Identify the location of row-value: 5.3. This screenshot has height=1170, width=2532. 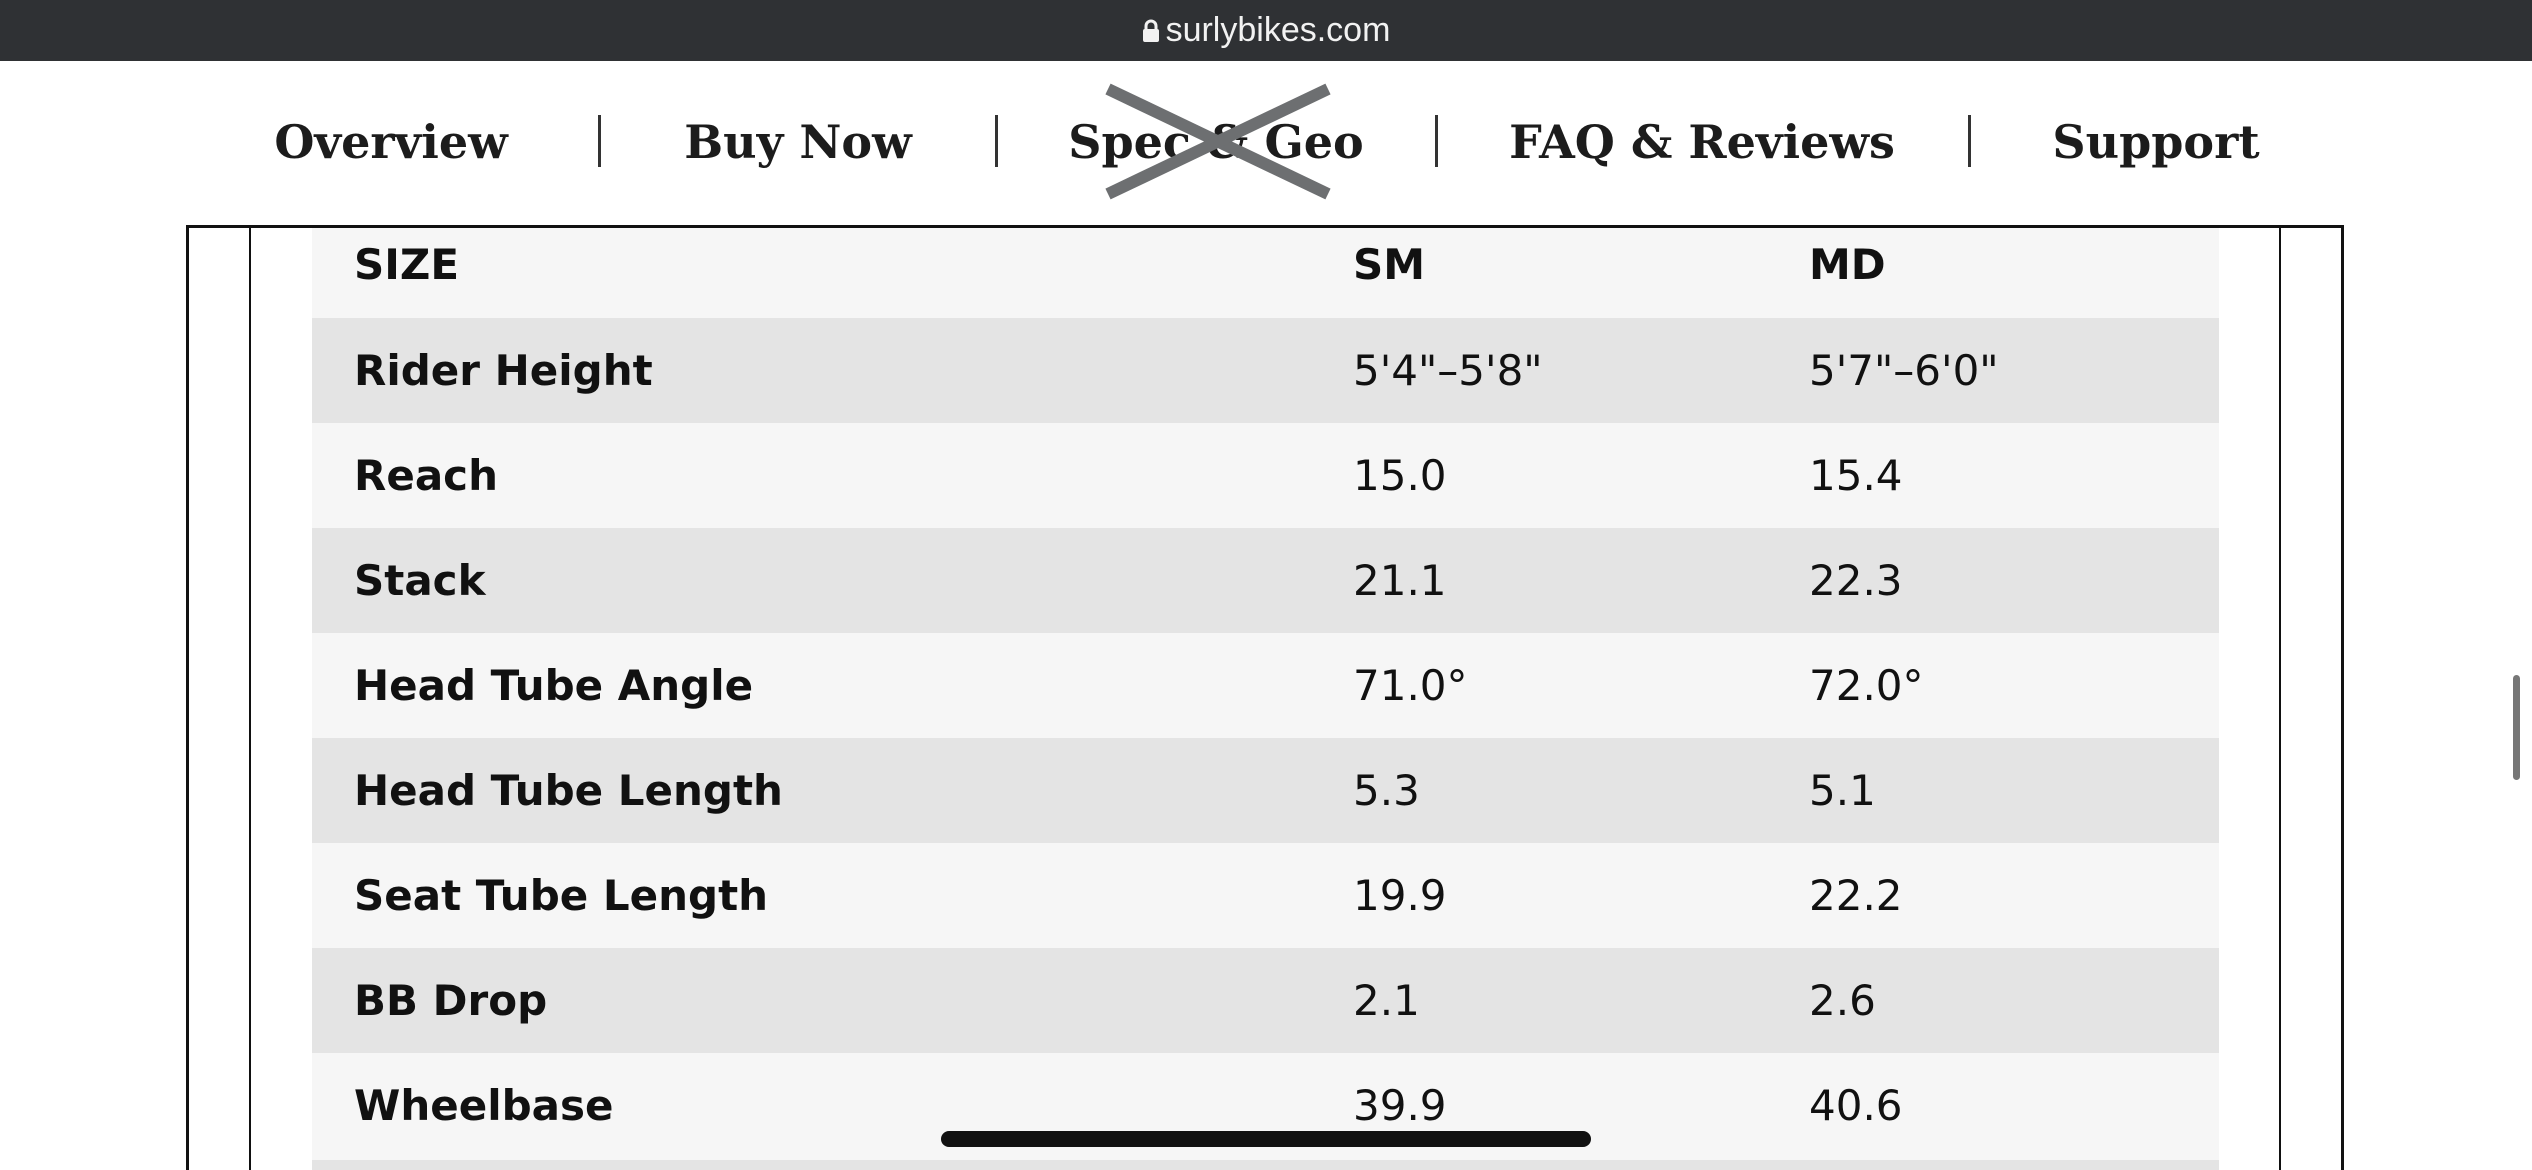
(1386, 790).